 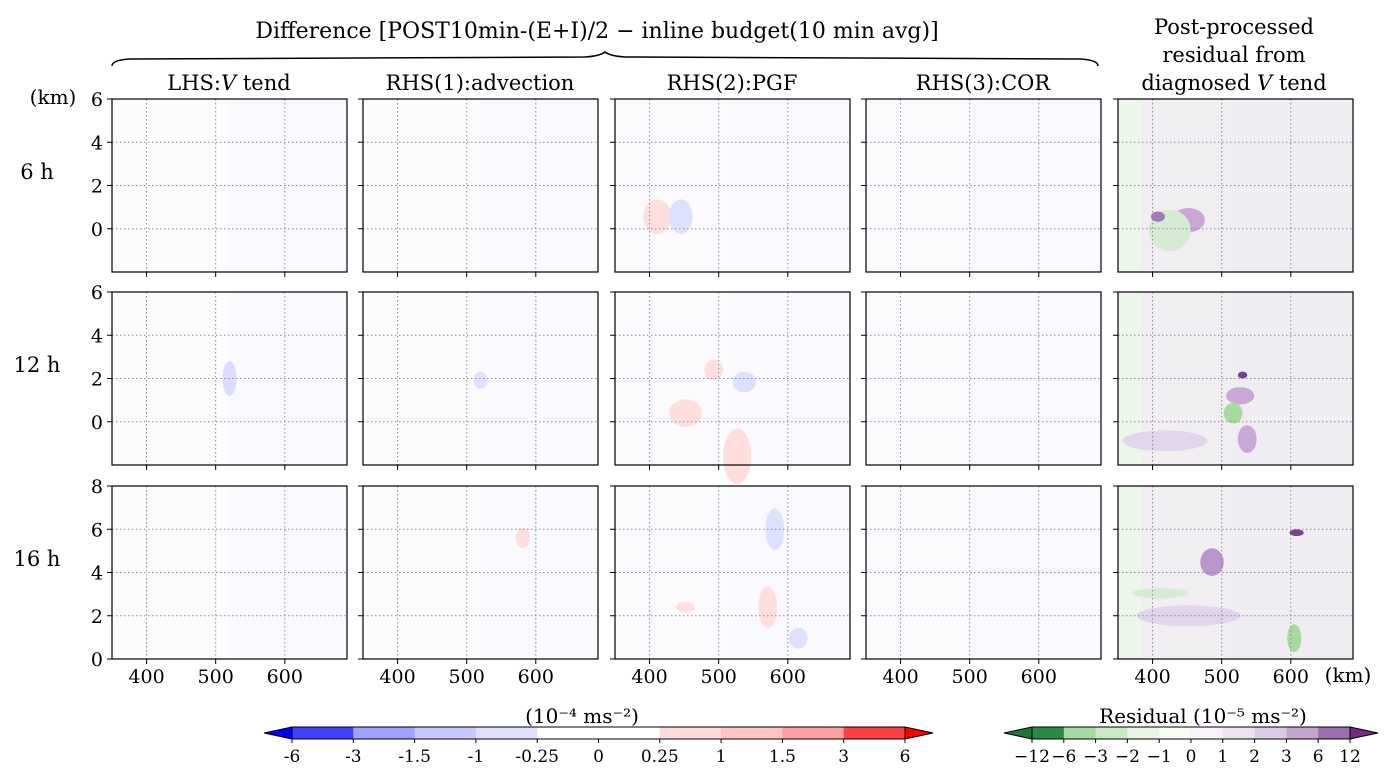 I want to click on group-brace, so click(x=605, y=59).